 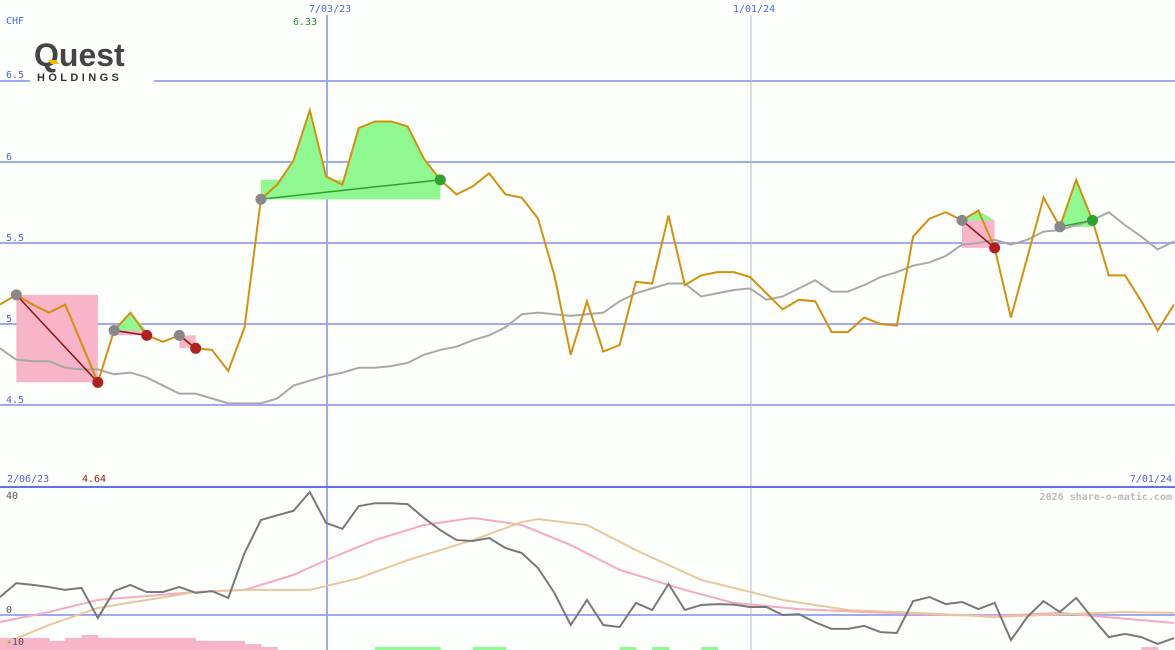 What do you see at coordinates (9, 157) in the screenshot?
I see `ytick-6: 6` at bounding box center [9, 157].